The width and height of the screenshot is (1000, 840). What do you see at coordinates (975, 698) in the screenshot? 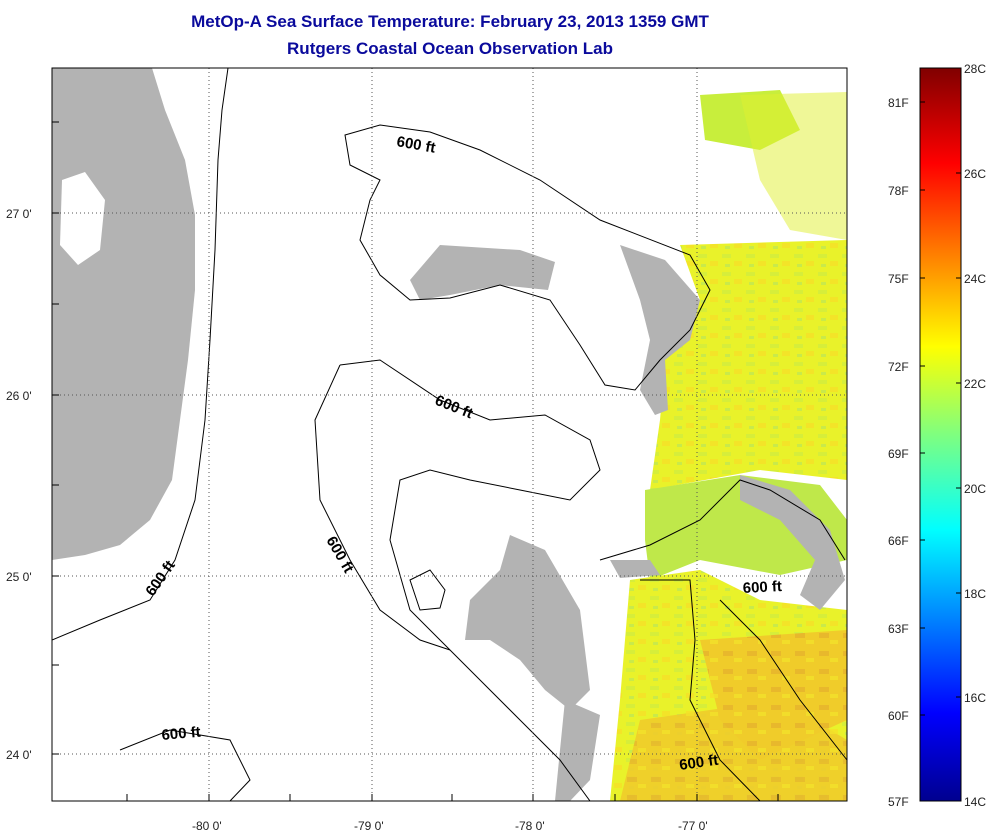
I see `colorbar-c-label: 16C` at bounding box center [975, 698].